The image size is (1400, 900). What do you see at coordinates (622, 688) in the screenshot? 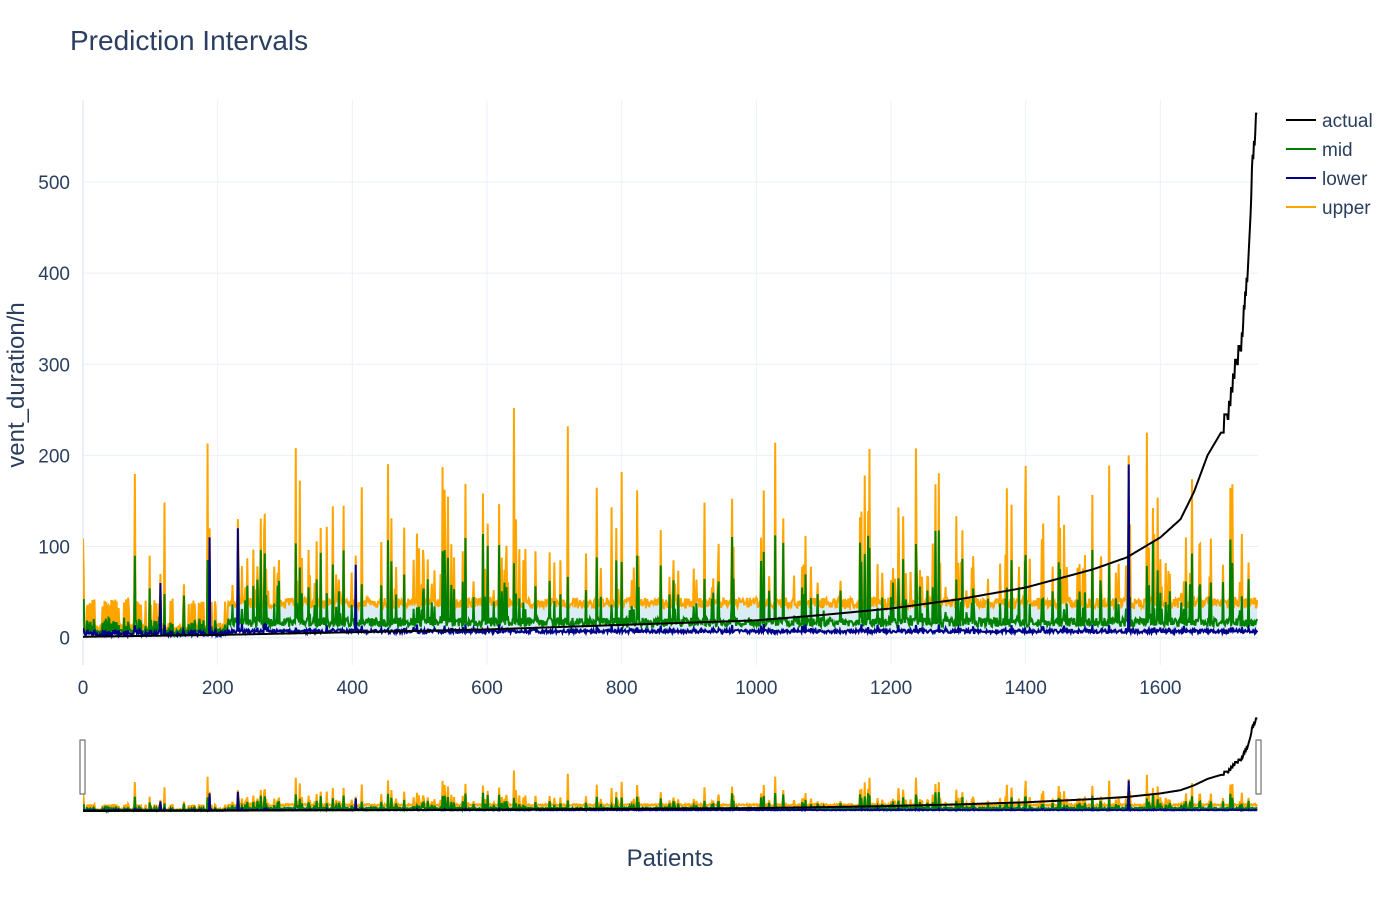
I see `x-tick-label: 800` at bounding box center [622, 688].